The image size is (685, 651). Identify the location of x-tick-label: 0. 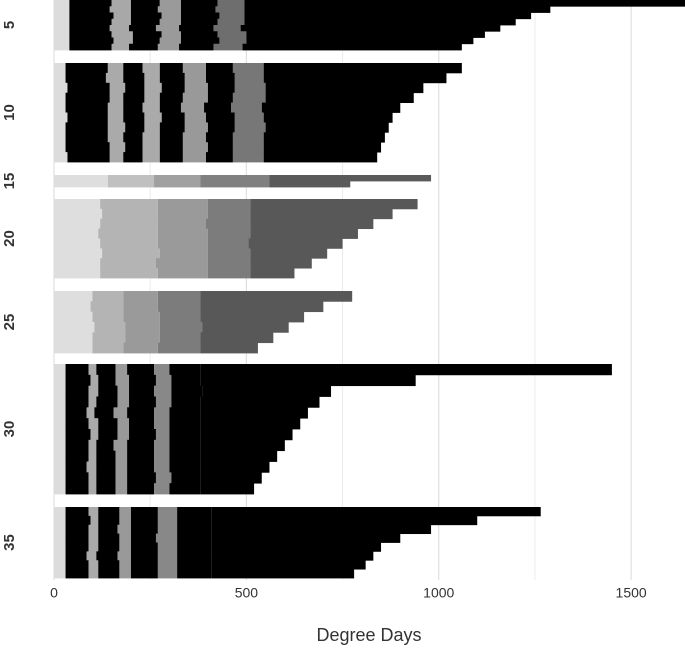
(54, 593).